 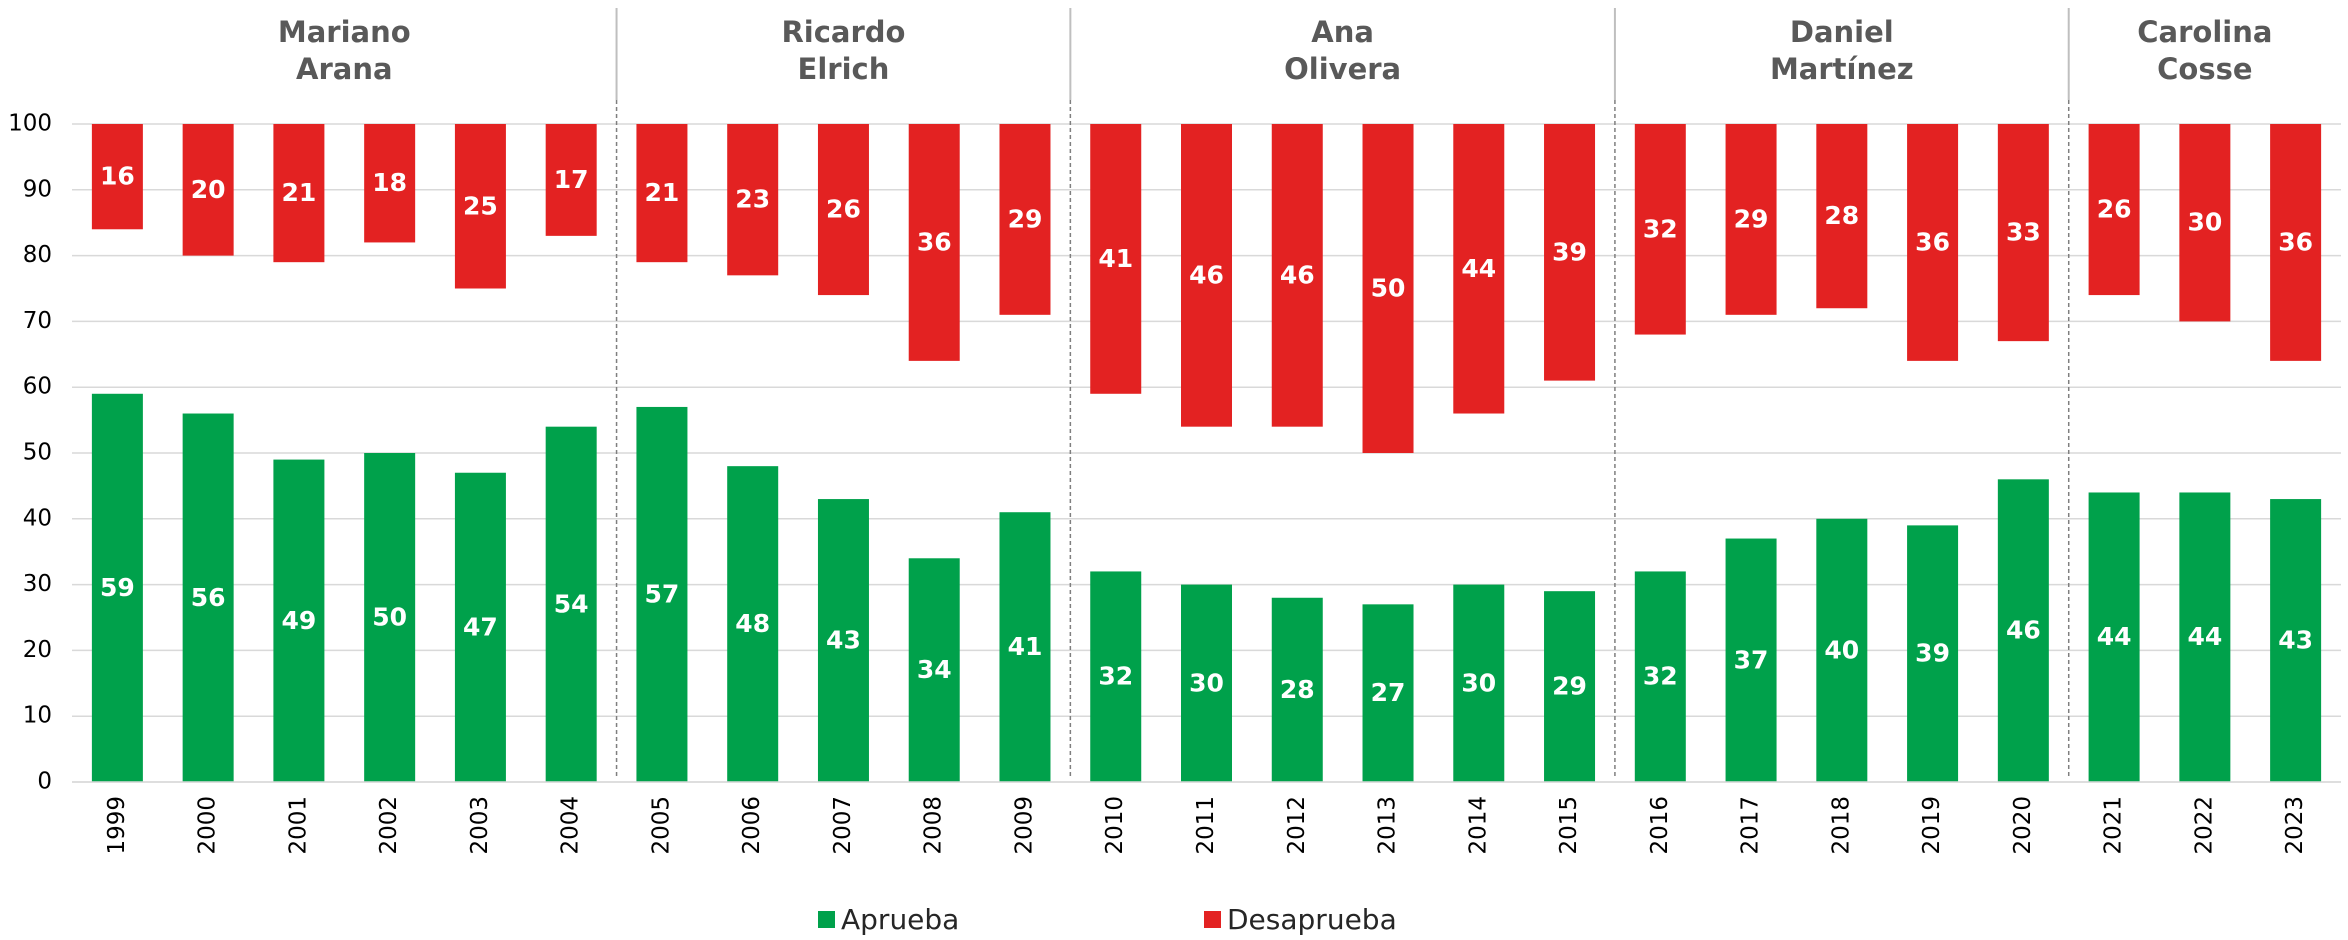 What do you see at coordinates (934, 825) in the screenshot?
I see `x-tick-label: 2008` at bounding box center [934, 825].